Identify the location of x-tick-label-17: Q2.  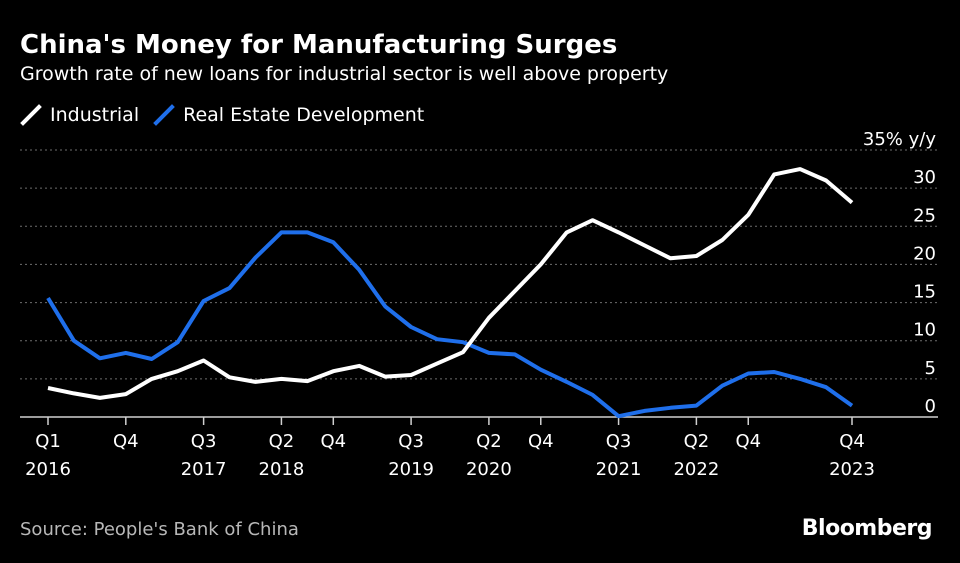
(489, 441).